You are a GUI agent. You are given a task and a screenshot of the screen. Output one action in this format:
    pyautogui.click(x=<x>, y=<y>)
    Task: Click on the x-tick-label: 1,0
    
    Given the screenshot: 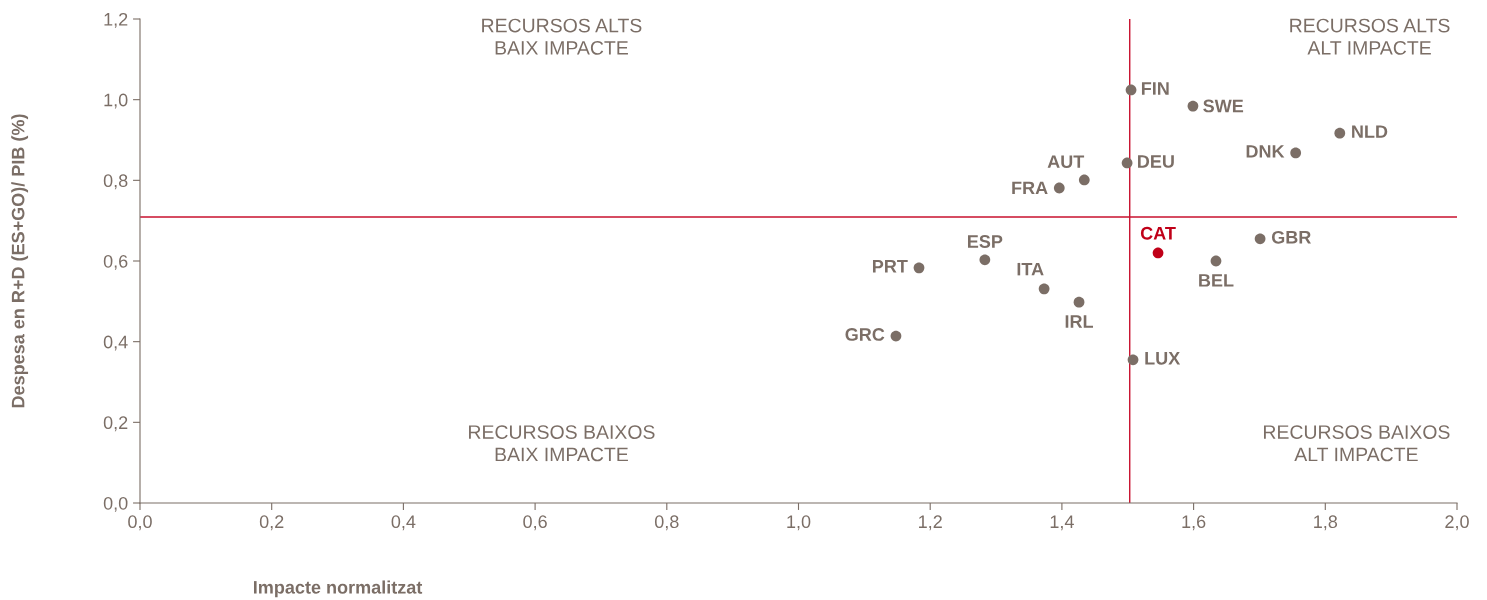 What is the action you would take?
    pyautogui.click(x=799, y=523)
    